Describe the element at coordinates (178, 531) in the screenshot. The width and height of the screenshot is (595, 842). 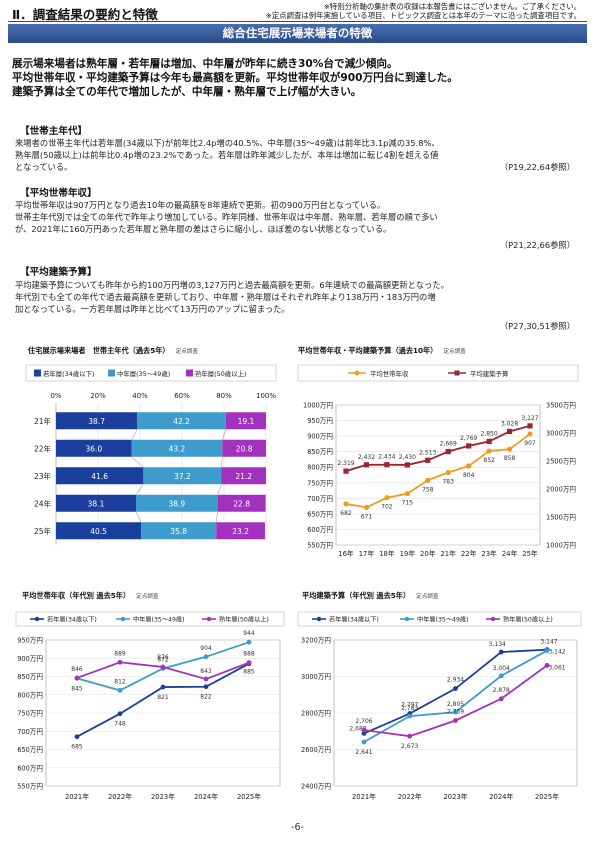
I see `data-label: 35.8` at that location.